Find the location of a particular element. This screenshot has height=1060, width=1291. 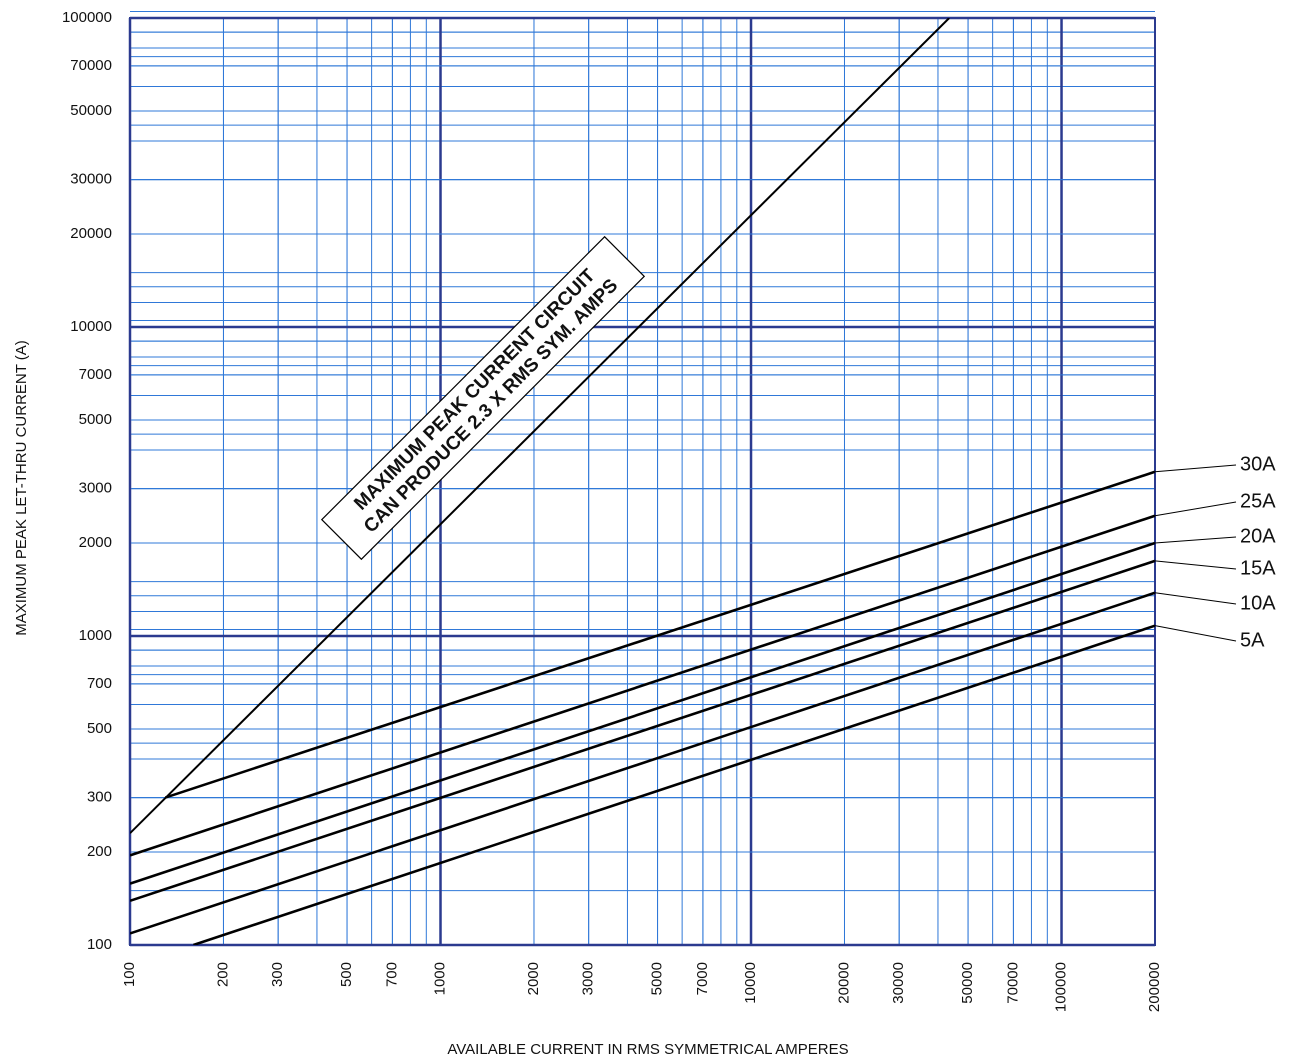

y-tick-label: 10000 is located at coordinates (91, 326).